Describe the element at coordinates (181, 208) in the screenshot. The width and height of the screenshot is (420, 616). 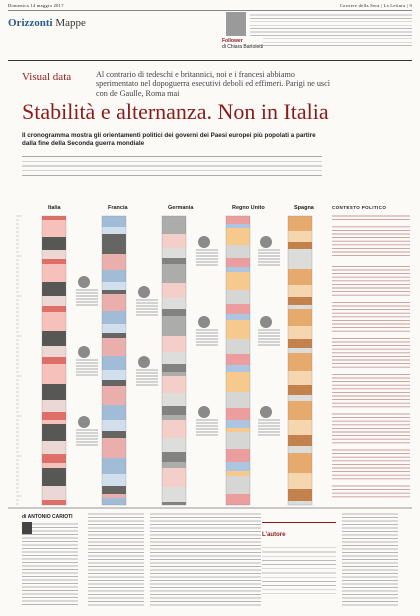
I see `country-label: Germania` at that location.